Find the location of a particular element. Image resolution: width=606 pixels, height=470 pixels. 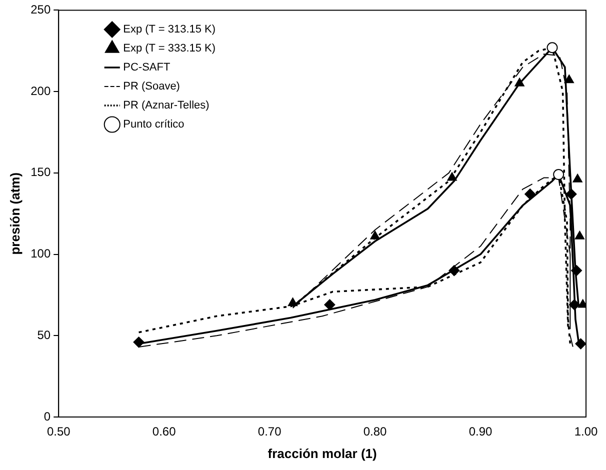

y-tick-label: 150 is located at coordinates (40, 172).